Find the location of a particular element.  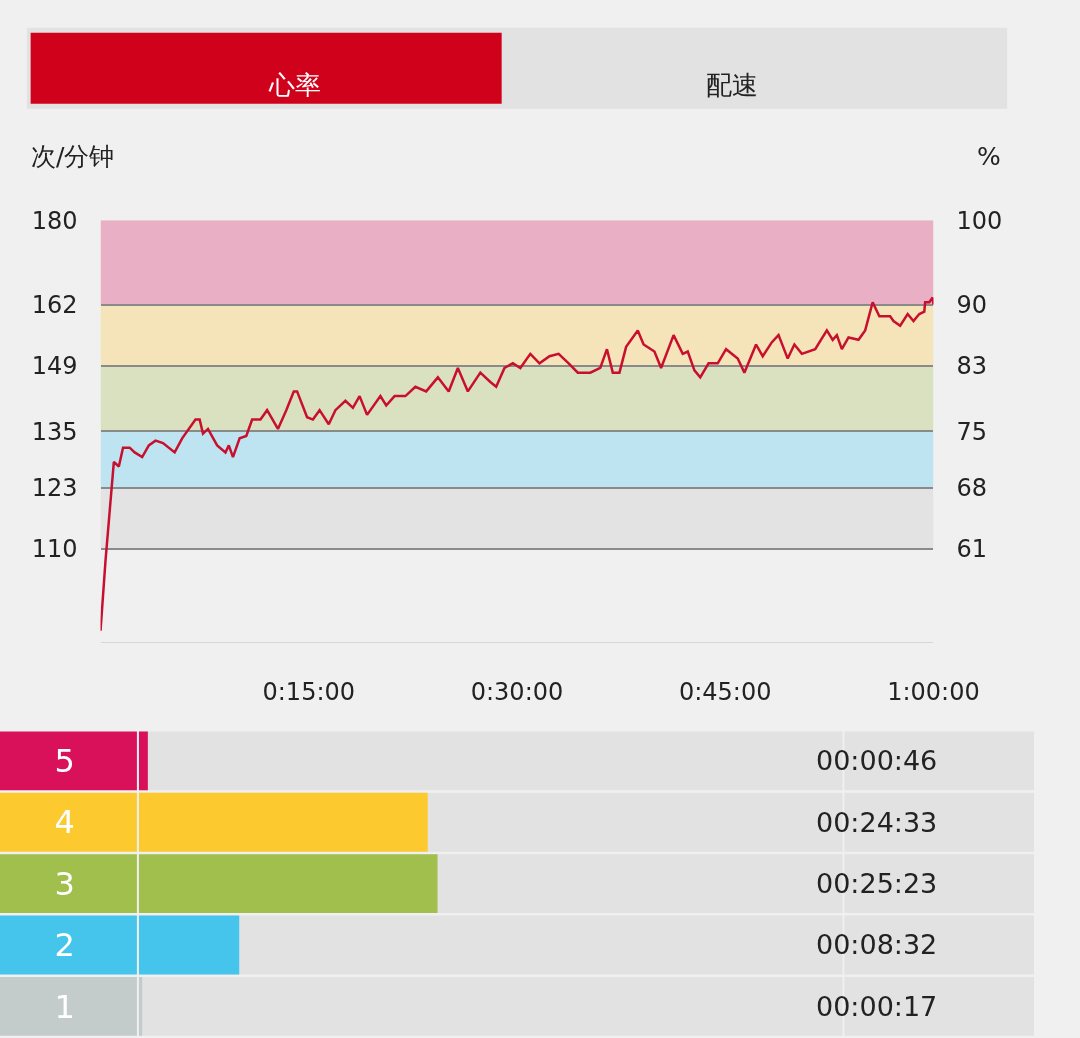

y2-tick-label: 100 is located at coordinates (979, 220).